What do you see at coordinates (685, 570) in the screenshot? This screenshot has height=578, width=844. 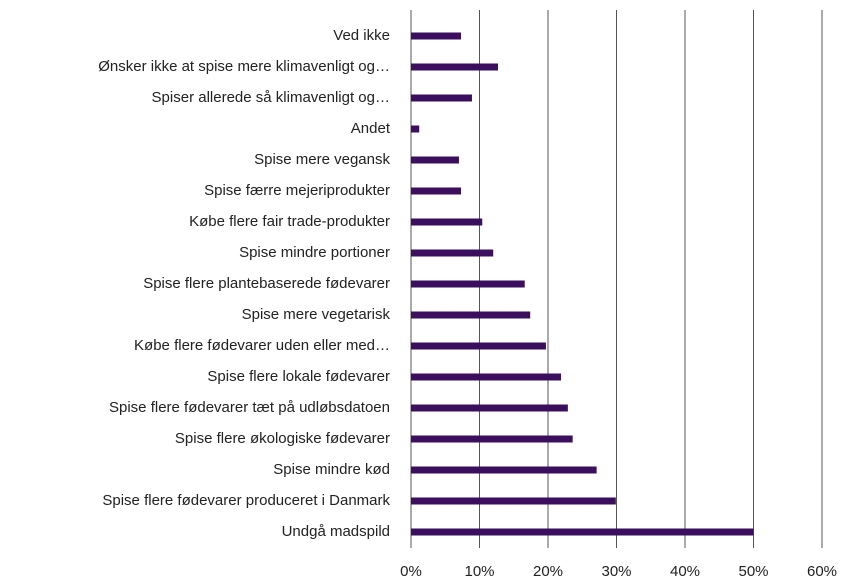 I see `x-tick-label: 40%` at bounding box center [685, 570].